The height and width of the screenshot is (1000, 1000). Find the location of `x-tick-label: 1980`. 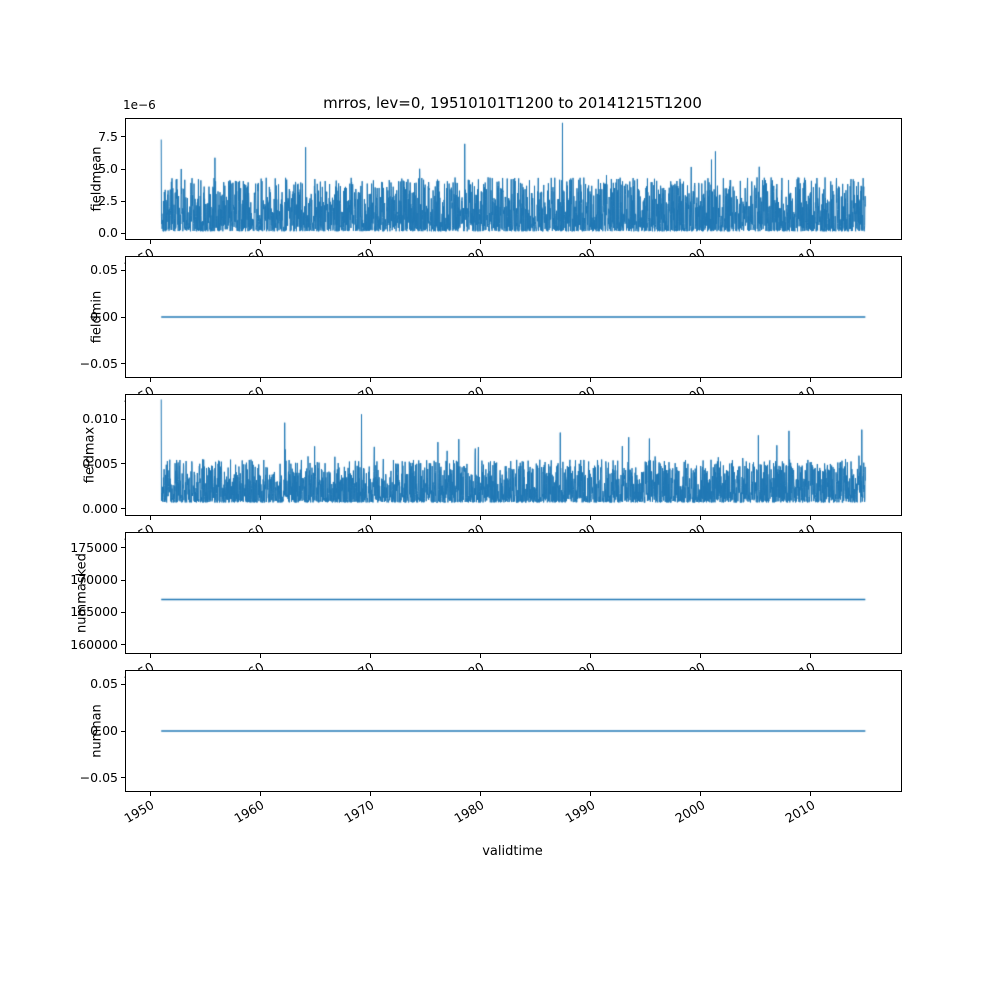

x-tick-label: 1980 is located at coordinates (469, 811).